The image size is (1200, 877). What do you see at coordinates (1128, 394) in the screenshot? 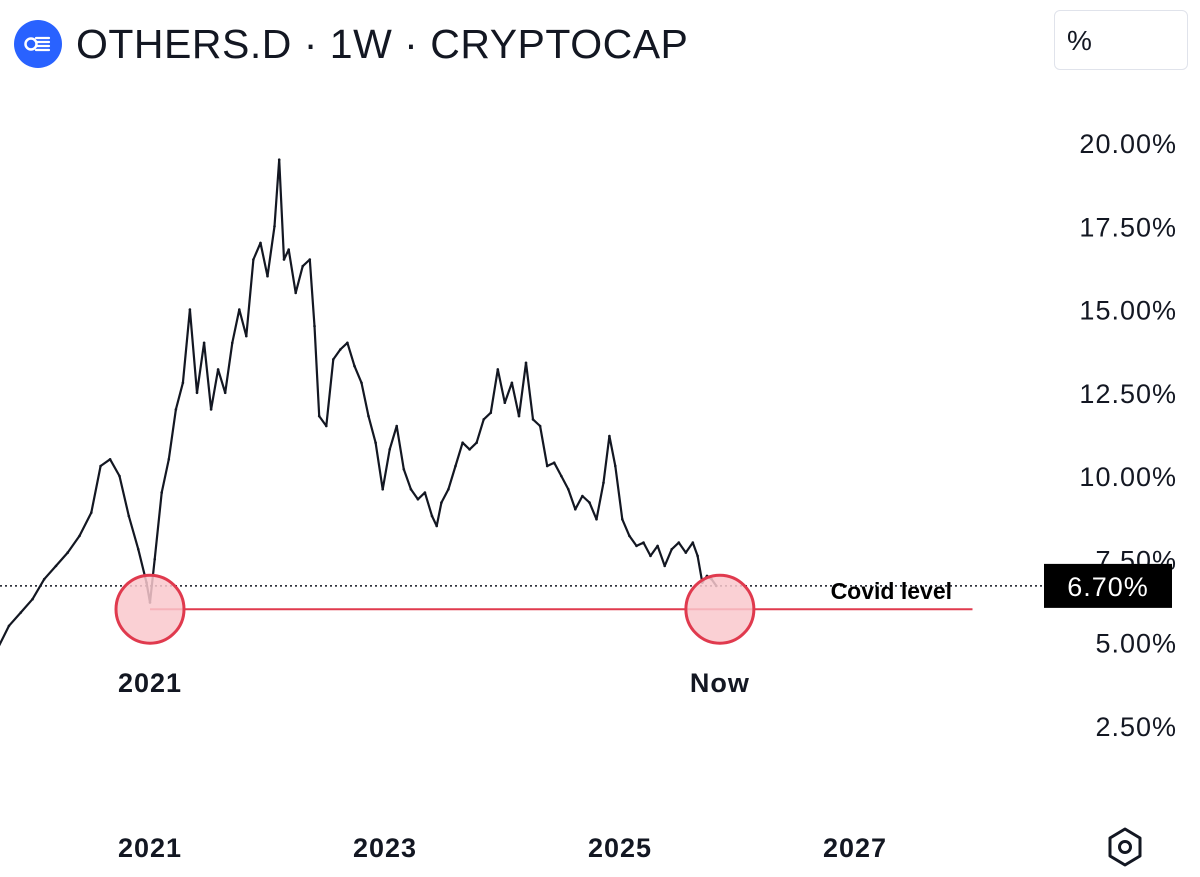
I see `y-tick-label: 12.50%` at bounding box center [1128, 394].